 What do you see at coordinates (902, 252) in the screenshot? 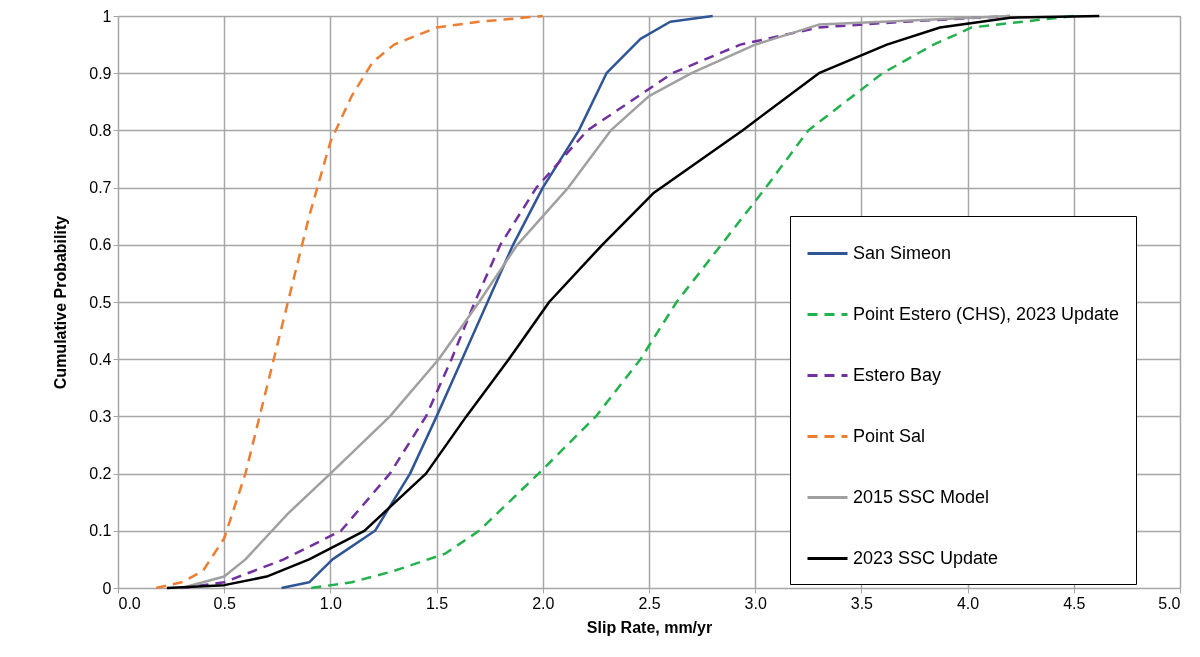
I see `legend-label: San Simeon` at bounding box center [902, 252].